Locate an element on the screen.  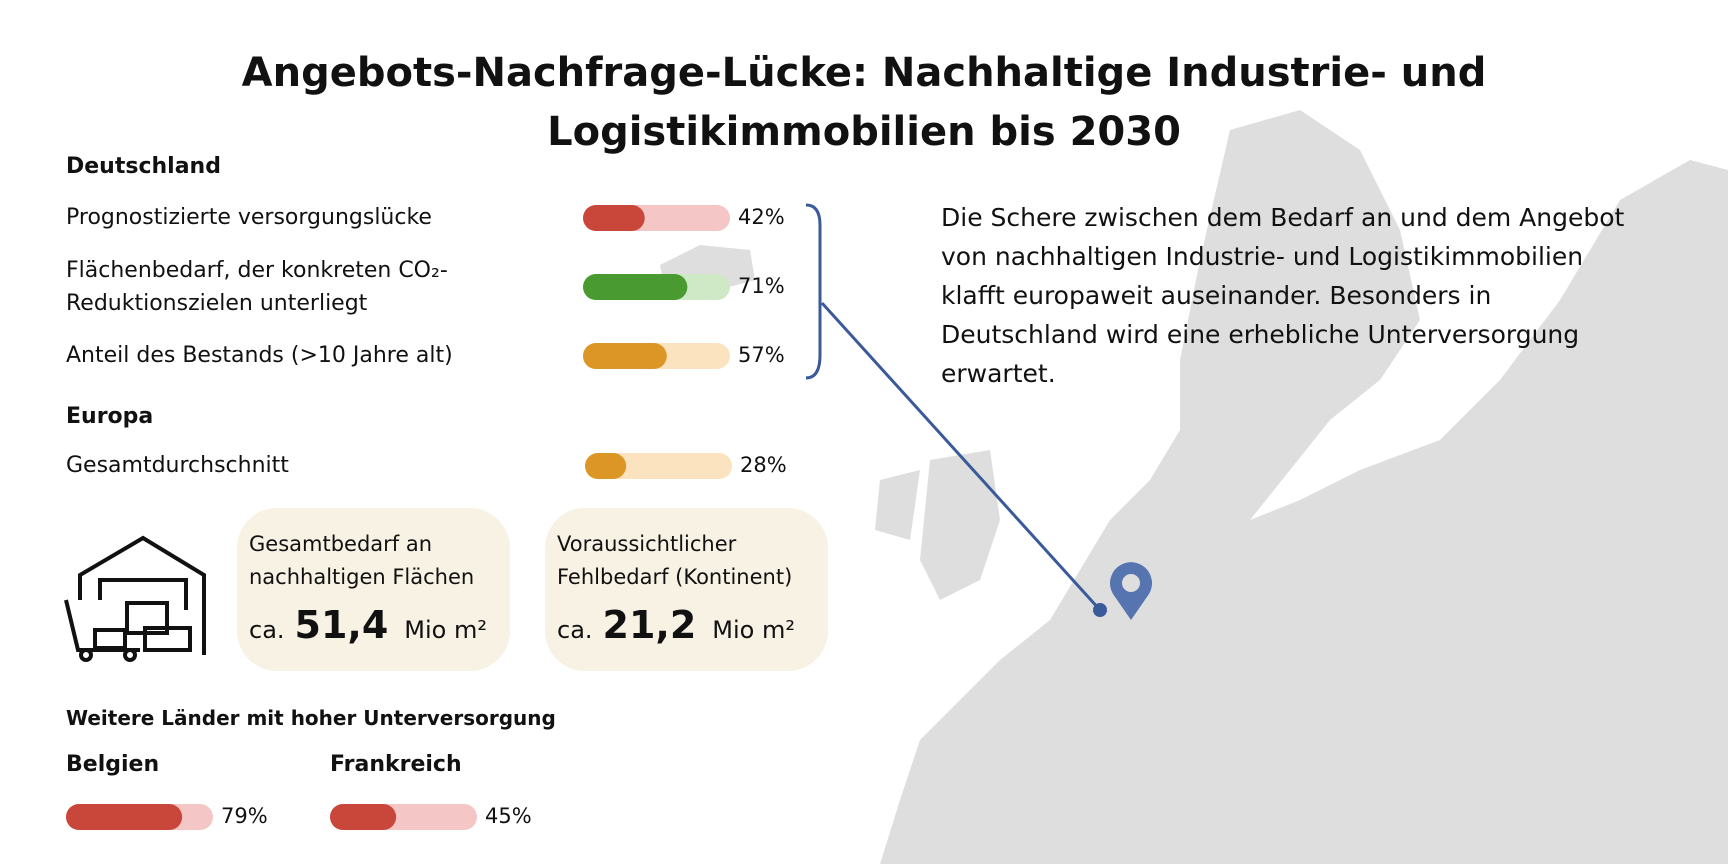
value-label: 57% is located at coordinates (761, 355).